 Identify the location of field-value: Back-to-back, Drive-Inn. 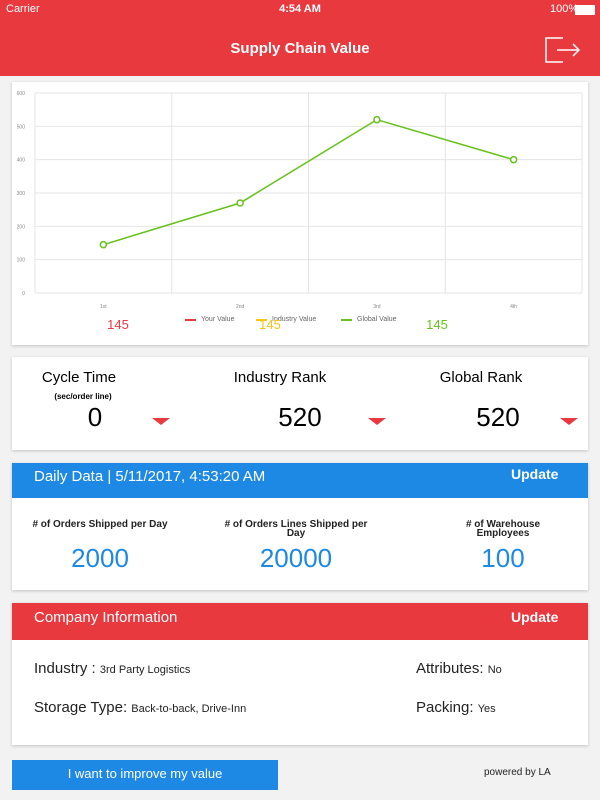
(189, 709).